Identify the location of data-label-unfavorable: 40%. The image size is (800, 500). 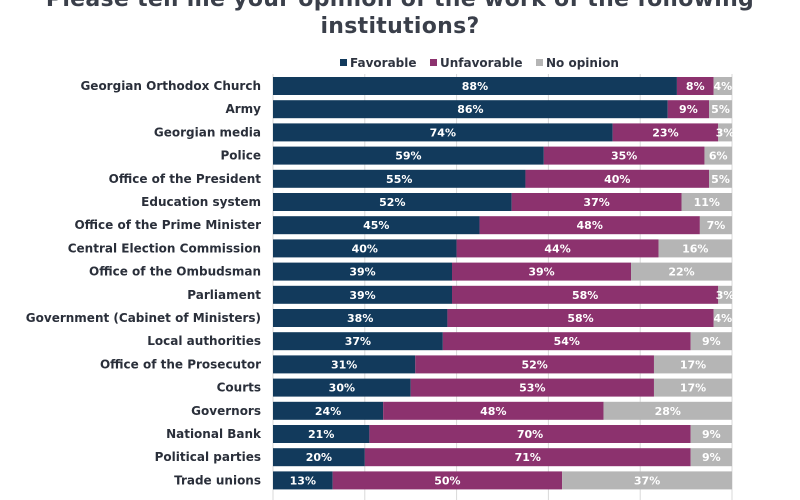
(617, 179).